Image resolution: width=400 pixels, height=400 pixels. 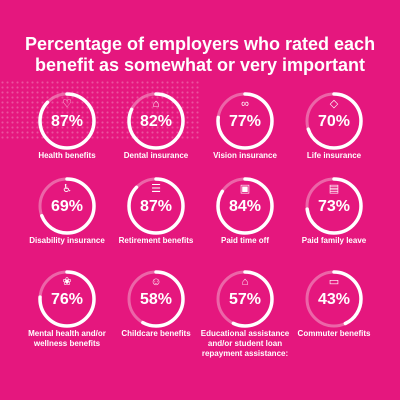 What do you see at coordinates (334, 282) in the screenshot?
I see `bus-icon: ▭` at bounding box center [334, 282].